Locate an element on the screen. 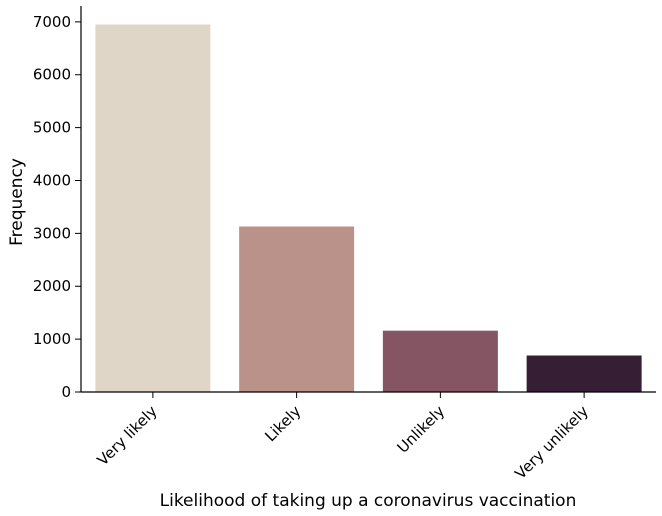 This screenshot has width=662, height=516. y-tick-label: 2000 is located at coordinates (52, 286).